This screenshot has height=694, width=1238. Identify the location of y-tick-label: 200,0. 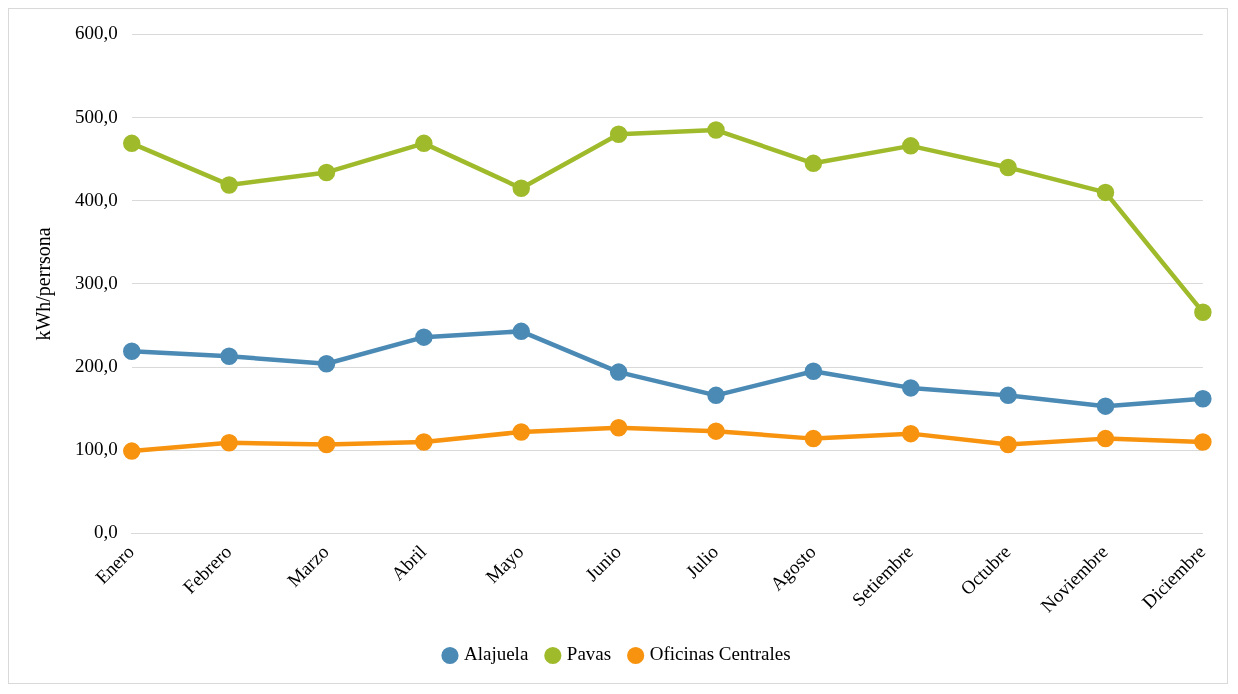
(96, 366).